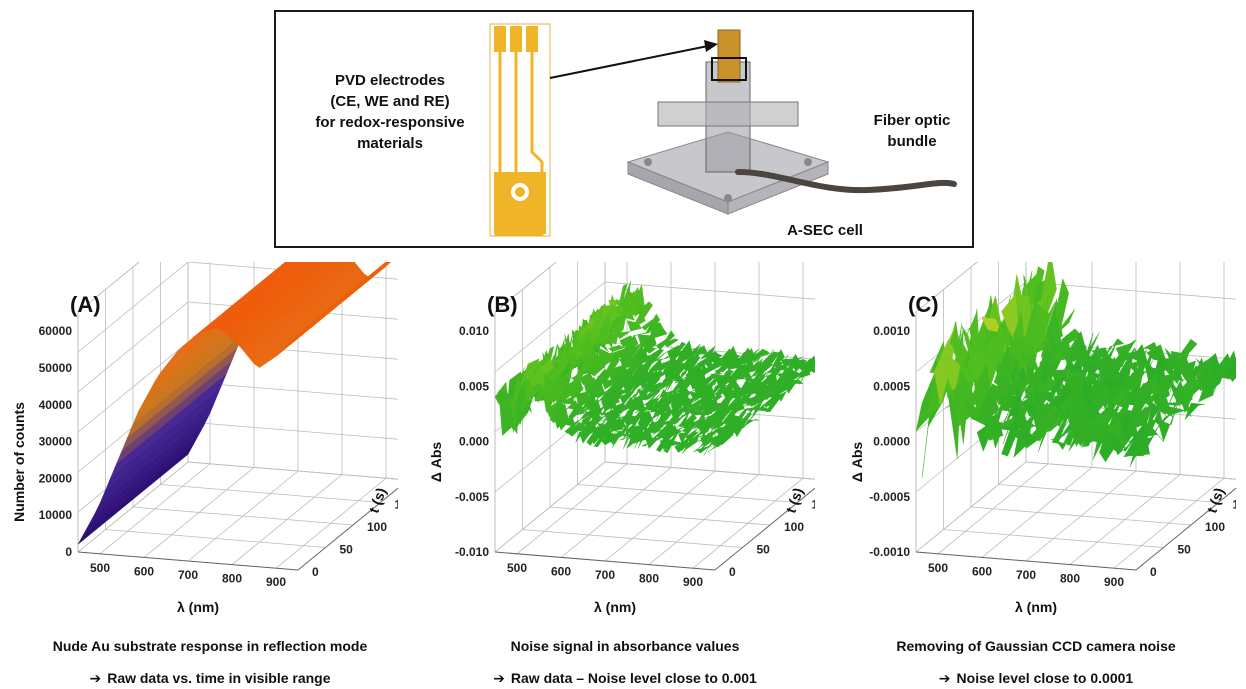 The image size is (1246, 689). What do you see at coordinates (912, 131) in the screenshot?
I see `fiber-label: Fiber optic bundle` at bounding box center [912, 131].